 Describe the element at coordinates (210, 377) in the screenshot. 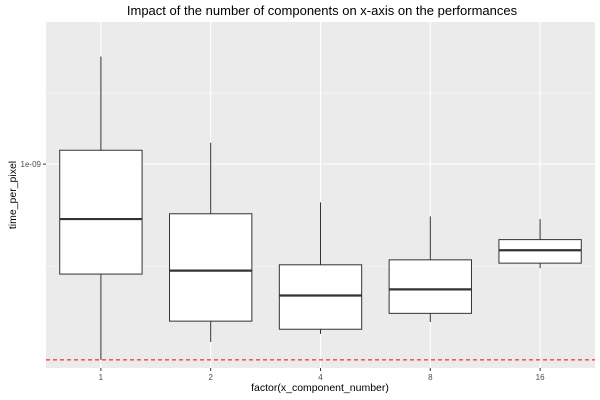

I see `x-tick-label: 2` at that location.